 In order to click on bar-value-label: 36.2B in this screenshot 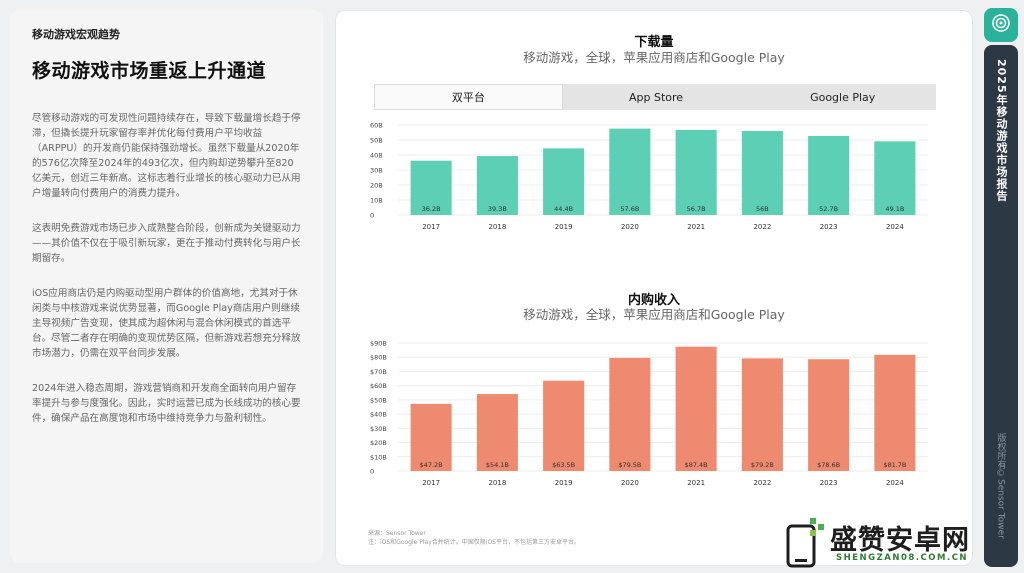, I will do `click(431, 209)`.